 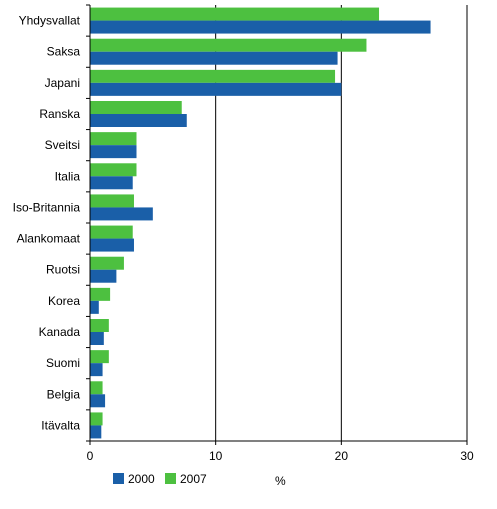 I want to click on x-tick-labels: 0 10 20 30, so click(x=280, y=456).